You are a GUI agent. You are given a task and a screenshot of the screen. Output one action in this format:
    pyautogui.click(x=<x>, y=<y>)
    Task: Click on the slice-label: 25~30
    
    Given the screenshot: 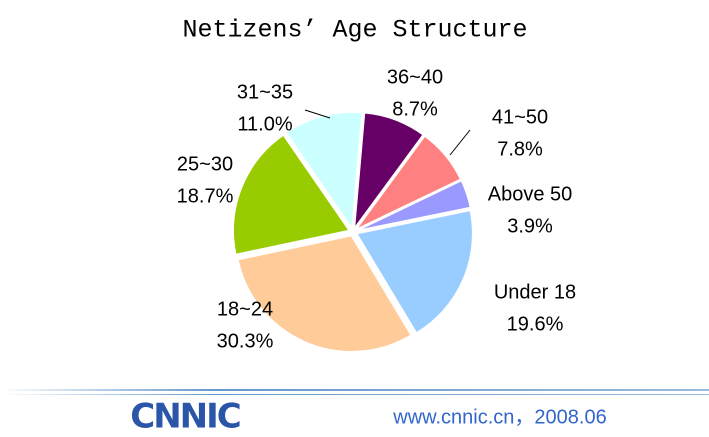 What is the action you would take?
    pyautogui.click(x=205, y=164)
    